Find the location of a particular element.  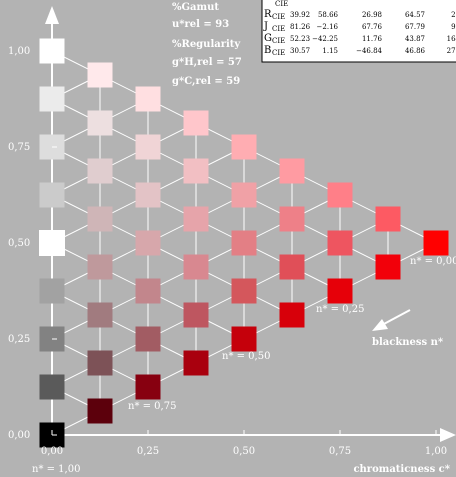

cie-table-header: CIE is located at coordinates (281, 4).